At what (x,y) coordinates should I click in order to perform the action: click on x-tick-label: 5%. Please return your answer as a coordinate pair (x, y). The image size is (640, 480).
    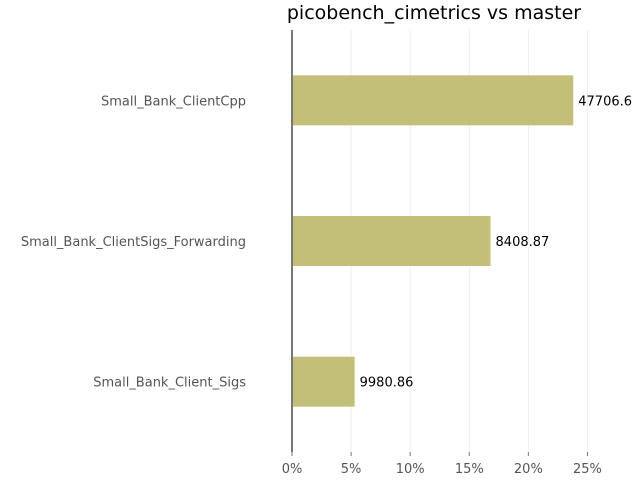
    Looking at the image, I should click on (351, 469).